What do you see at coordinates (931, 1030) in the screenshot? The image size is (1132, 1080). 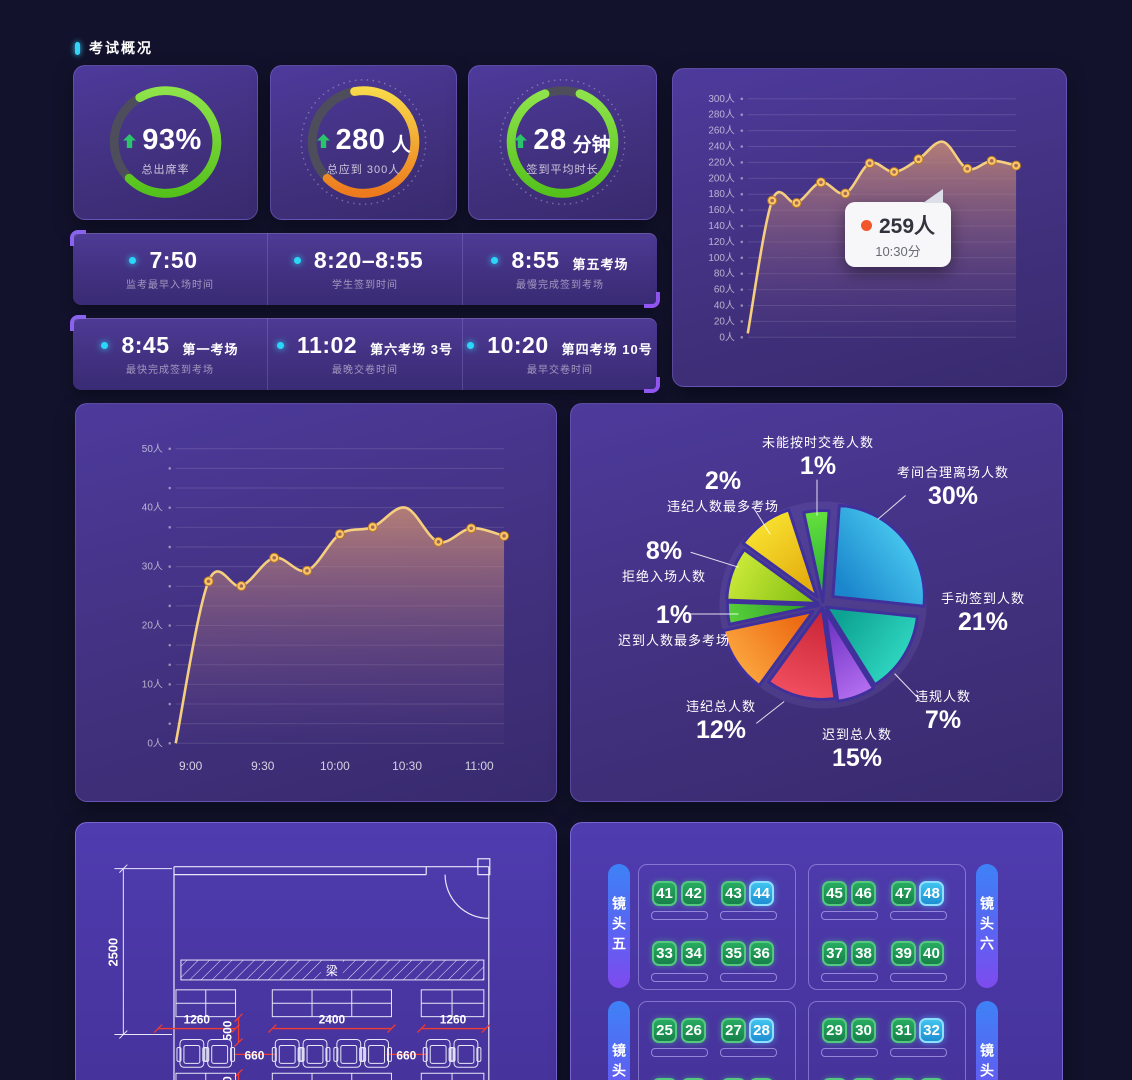 I see `seat: 32` at bounding box center [931, 1030].